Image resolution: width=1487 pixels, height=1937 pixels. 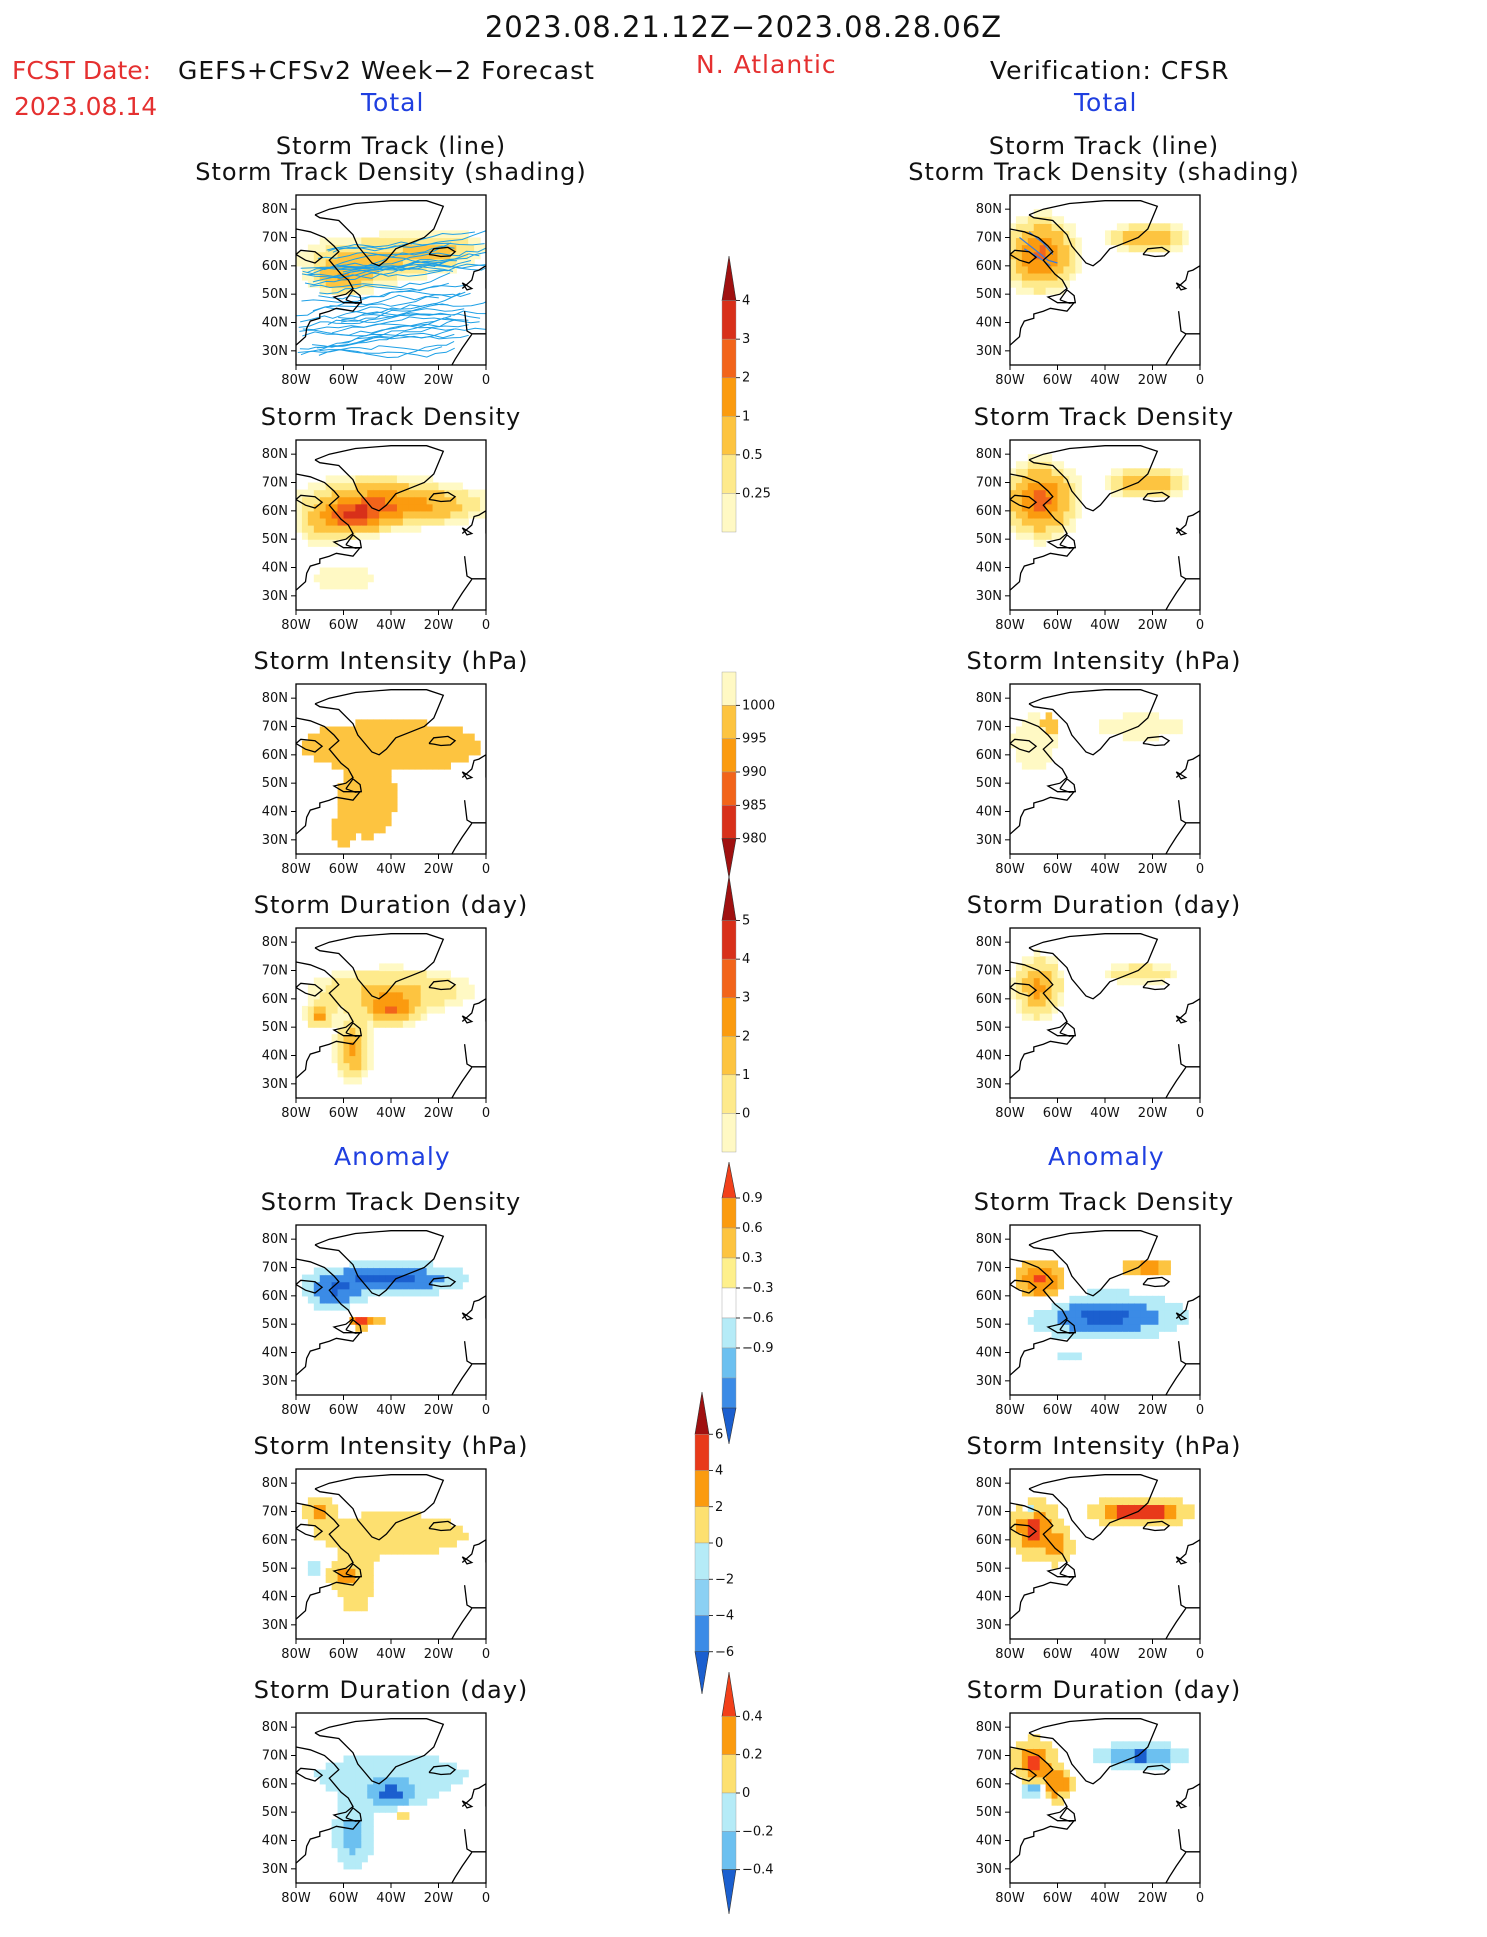 What do you see at coordinates (766, 64) in the screenshot?
I see `region-label: N. Atlantic` at bounding box center [766, 64].